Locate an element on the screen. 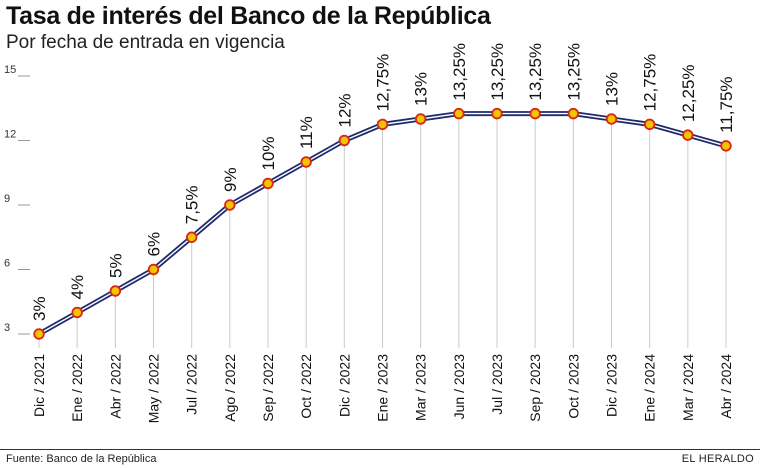 The width and height of the screenshot is (760, 468). x-tick-label: Dic / 2021 is located at coordinates (39, 385).